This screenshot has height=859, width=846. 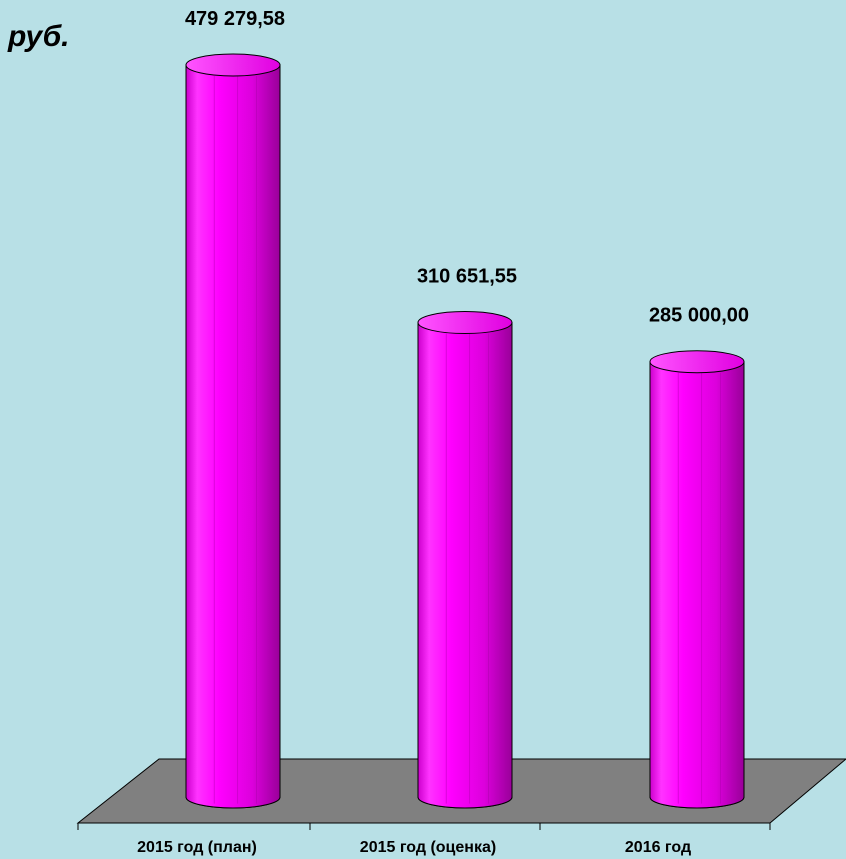 What do you see at coordinates (235, 19) in the screenshot?
I see `value-label: 479 279,58` at bounding box center [235, 19].